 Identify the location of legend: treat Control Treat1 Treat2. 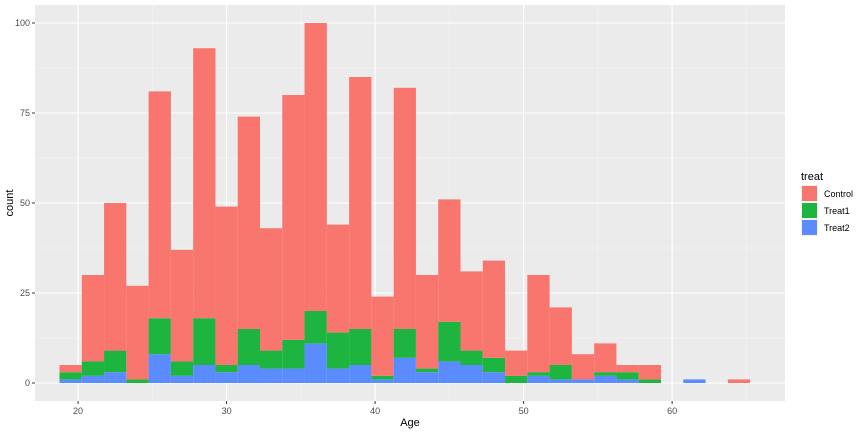
(827, 203).